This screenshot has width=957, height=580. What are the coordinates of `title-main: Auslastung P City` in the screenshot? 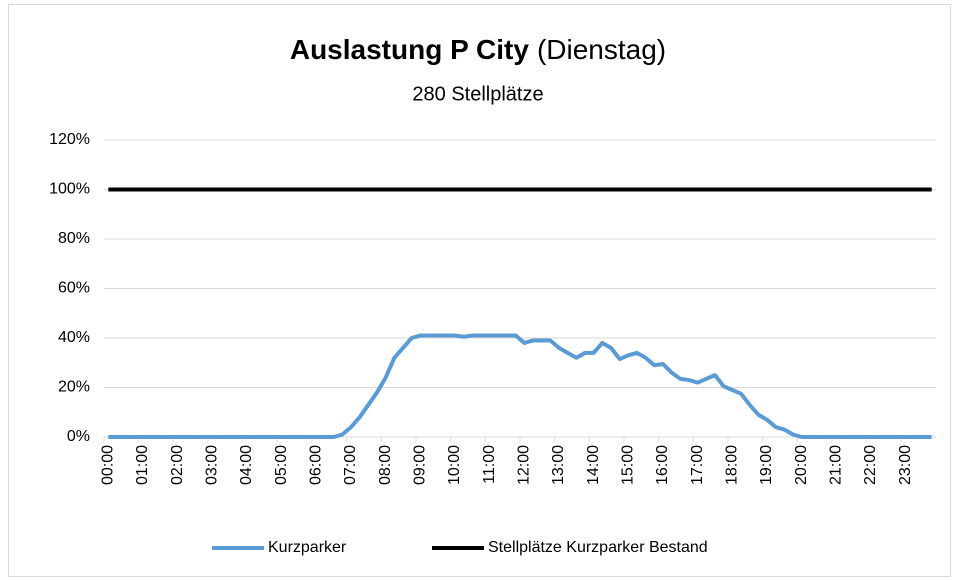 It's located at (410, 49).